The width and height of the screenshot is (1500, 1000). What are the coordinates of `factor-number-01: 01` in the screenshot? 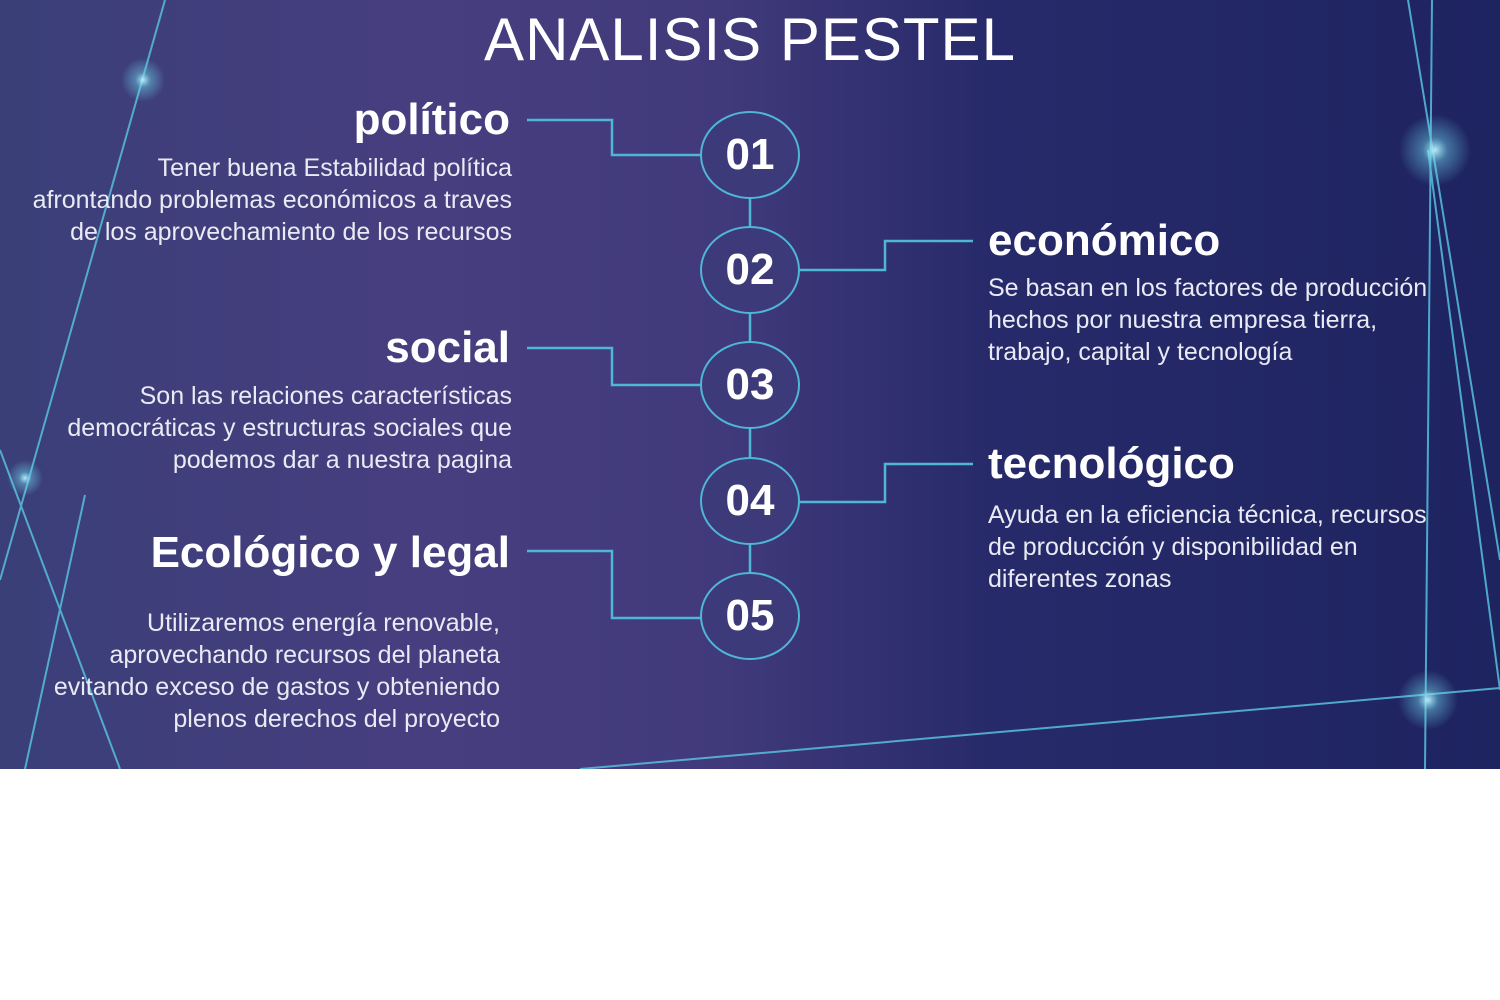 It's located at (750, 155).